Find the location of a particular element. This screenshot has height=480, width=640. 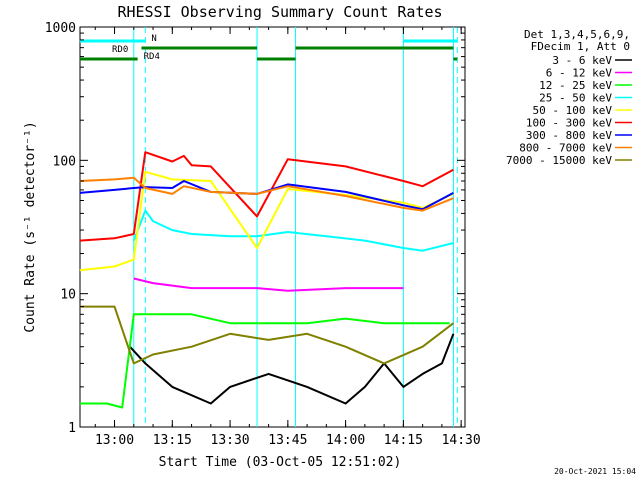

legend-label: 100 - 300 keV is located at coordinates (569, 123).